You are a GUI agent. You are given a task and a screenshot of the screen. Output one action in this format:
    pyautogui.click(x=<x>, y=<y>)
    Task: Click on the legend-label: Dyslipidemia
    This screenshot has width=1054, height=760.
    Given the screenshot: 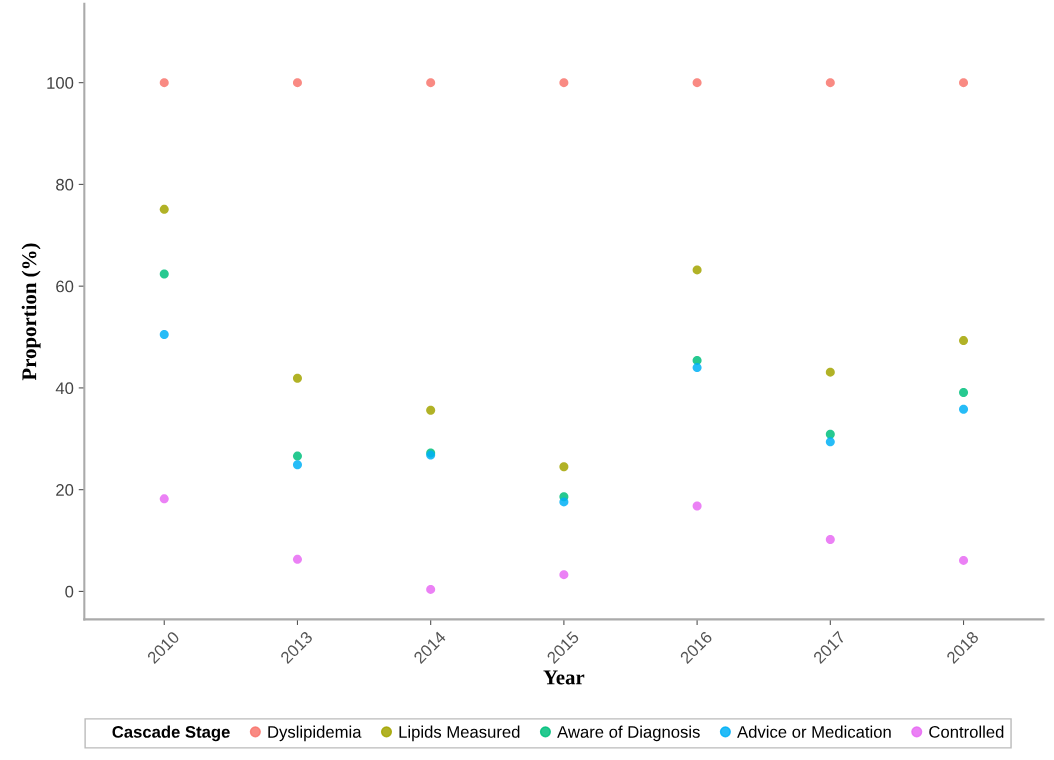 What is the action you would take?
    pyautogui.click(x=315, y=733)
    